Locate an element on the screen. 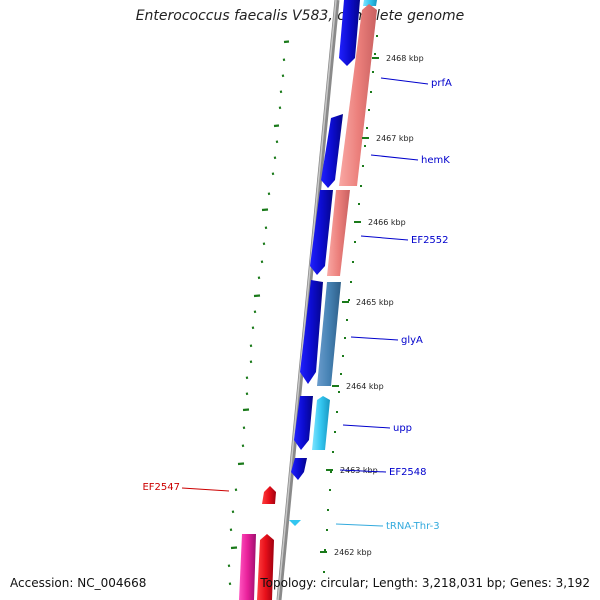  gene-label-ef2547: EF2547 is located at coordinates (161, 487).